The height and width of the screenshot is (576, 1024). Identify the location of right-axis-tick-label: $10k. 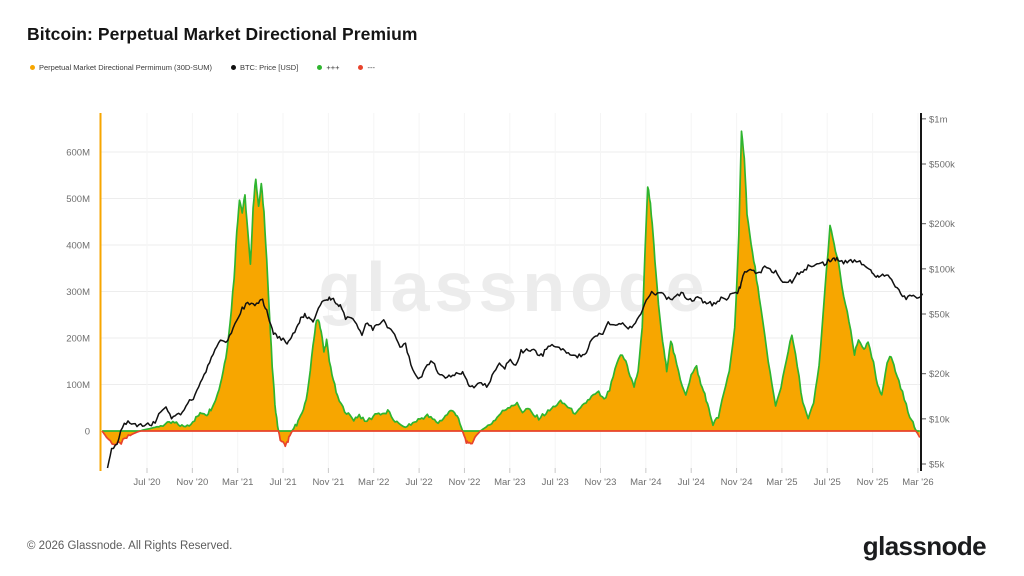
(939, 419).